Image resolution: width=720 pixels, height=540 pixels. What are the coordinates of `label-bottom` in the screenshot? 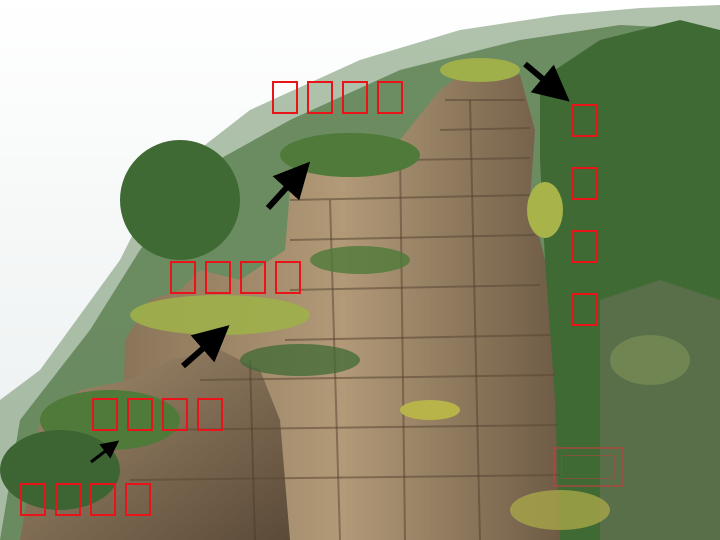 It's located at (85, 499).